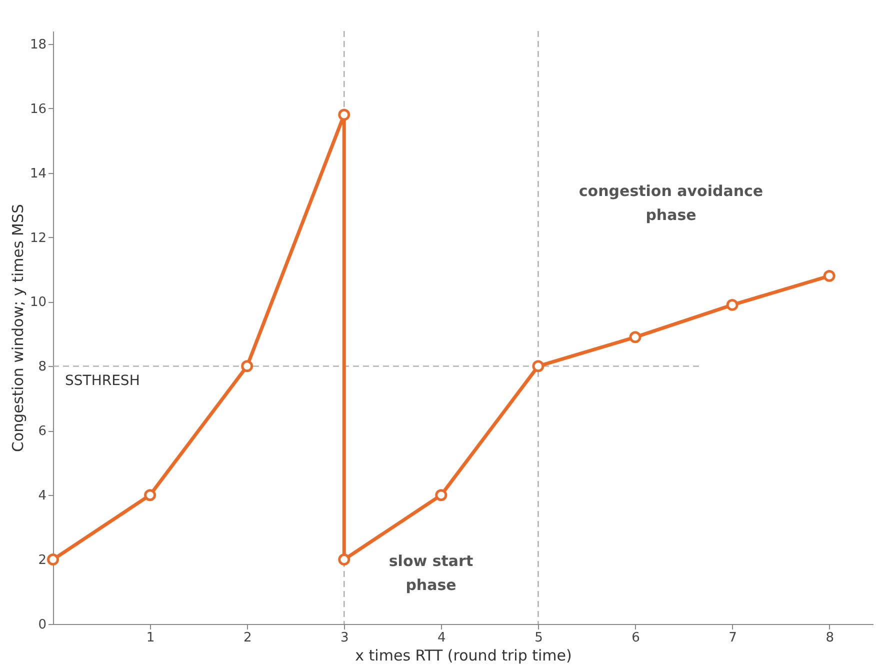  What do you see at coordinates (38, 109) in the screenshot?
I see `y-tick-label: 16` at bounding box center [38, 109].